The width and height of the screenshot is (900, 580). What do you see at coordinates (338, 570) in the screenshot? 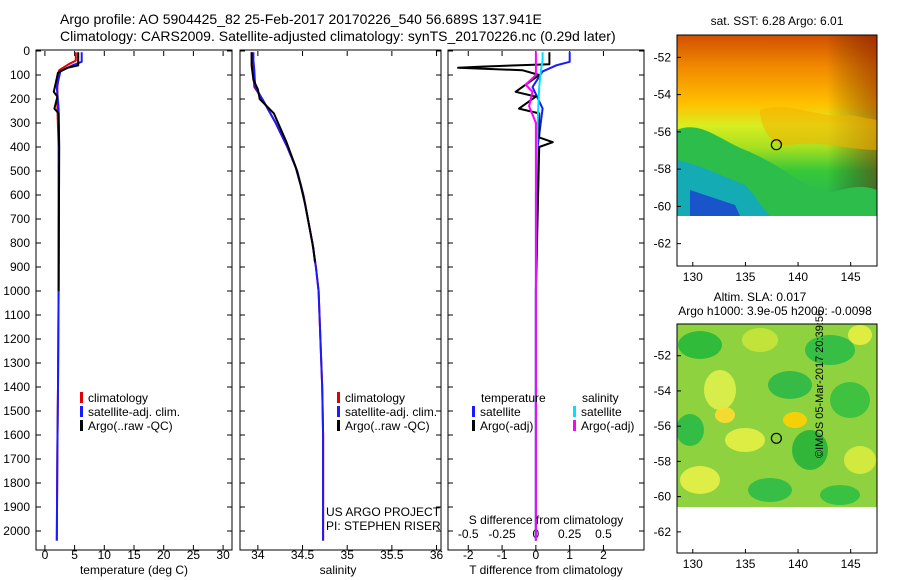
I see `salinity-axis-label: salinity` at bounding box center [338, 570].